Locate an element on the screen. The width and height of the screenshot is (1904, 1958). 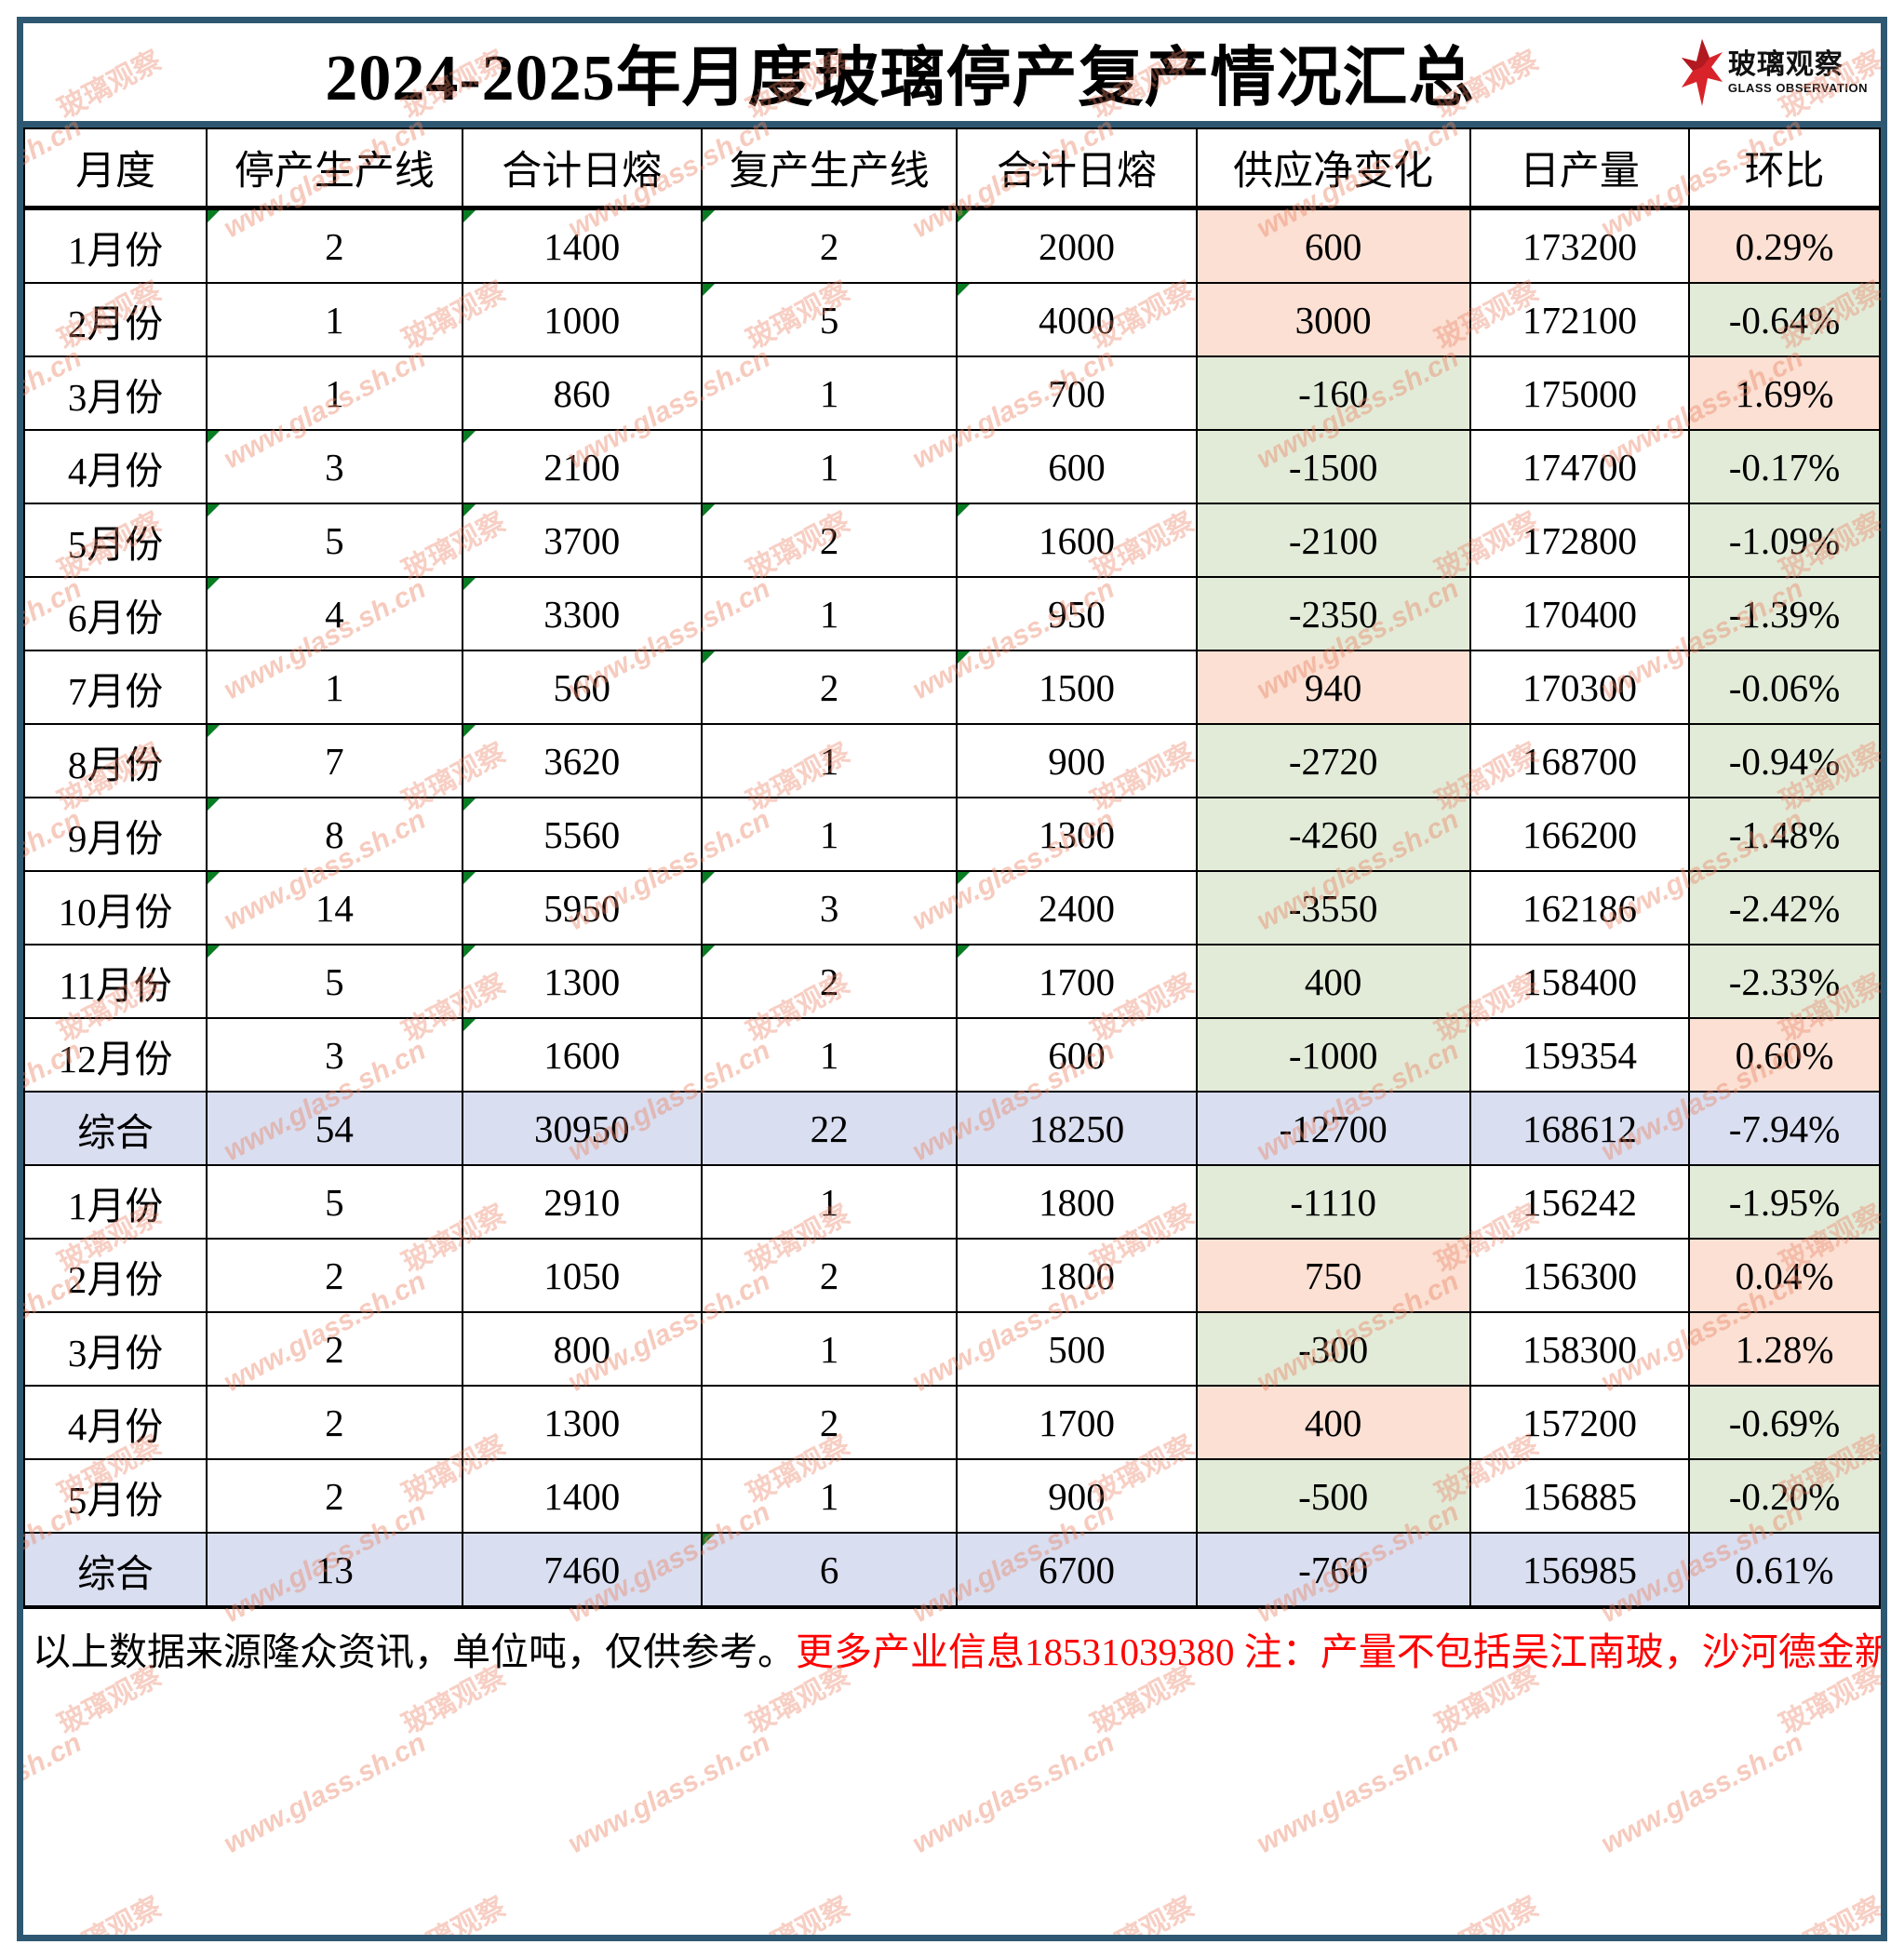
col-header-net-change: 供应净变化 is located at coordinates (1333, 168).